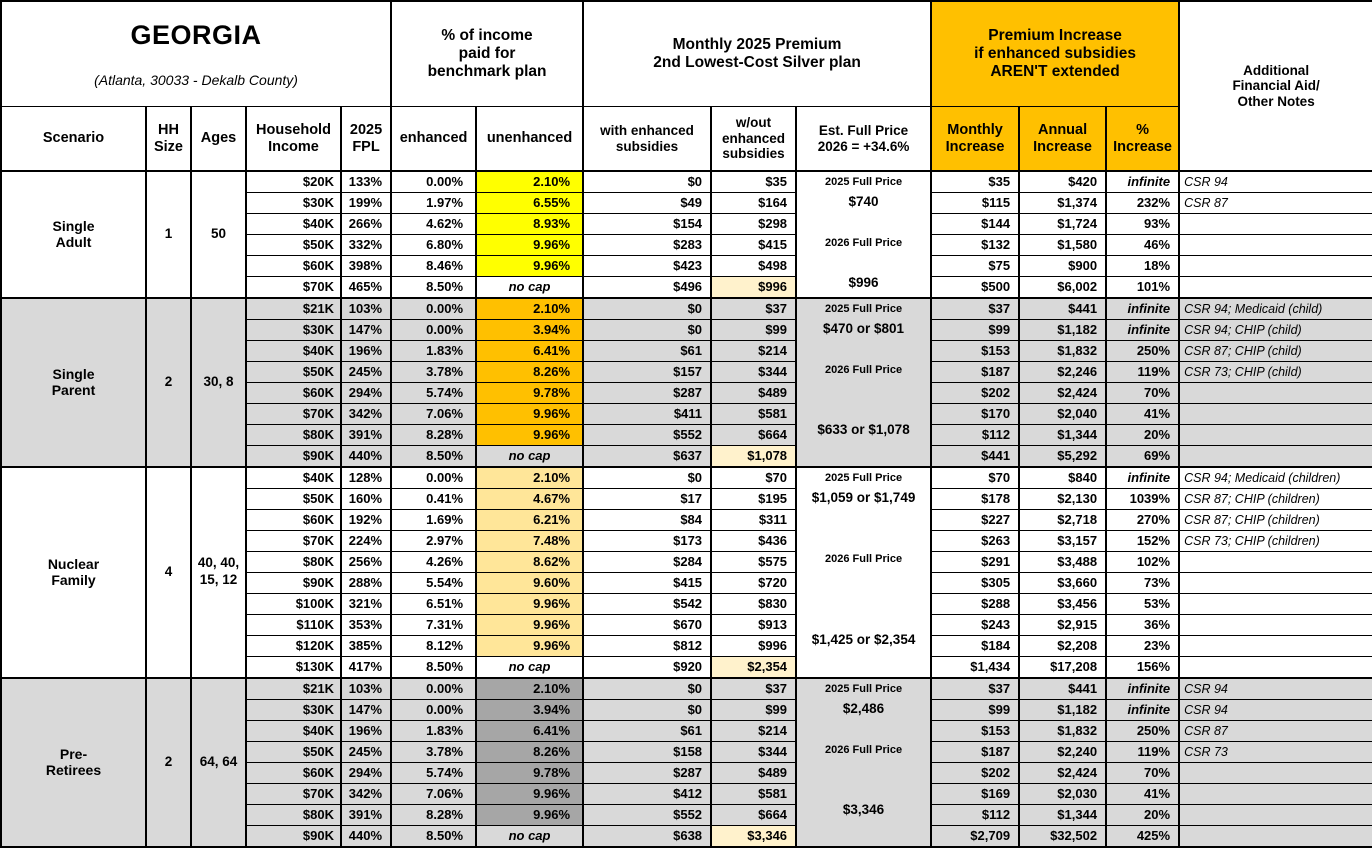 This screenshot has height=848, width=1372. What do you see at coordinates (366, 836) in the screenshot?
I see `fpl-cell: 440%` at bounding box center [366, 836].